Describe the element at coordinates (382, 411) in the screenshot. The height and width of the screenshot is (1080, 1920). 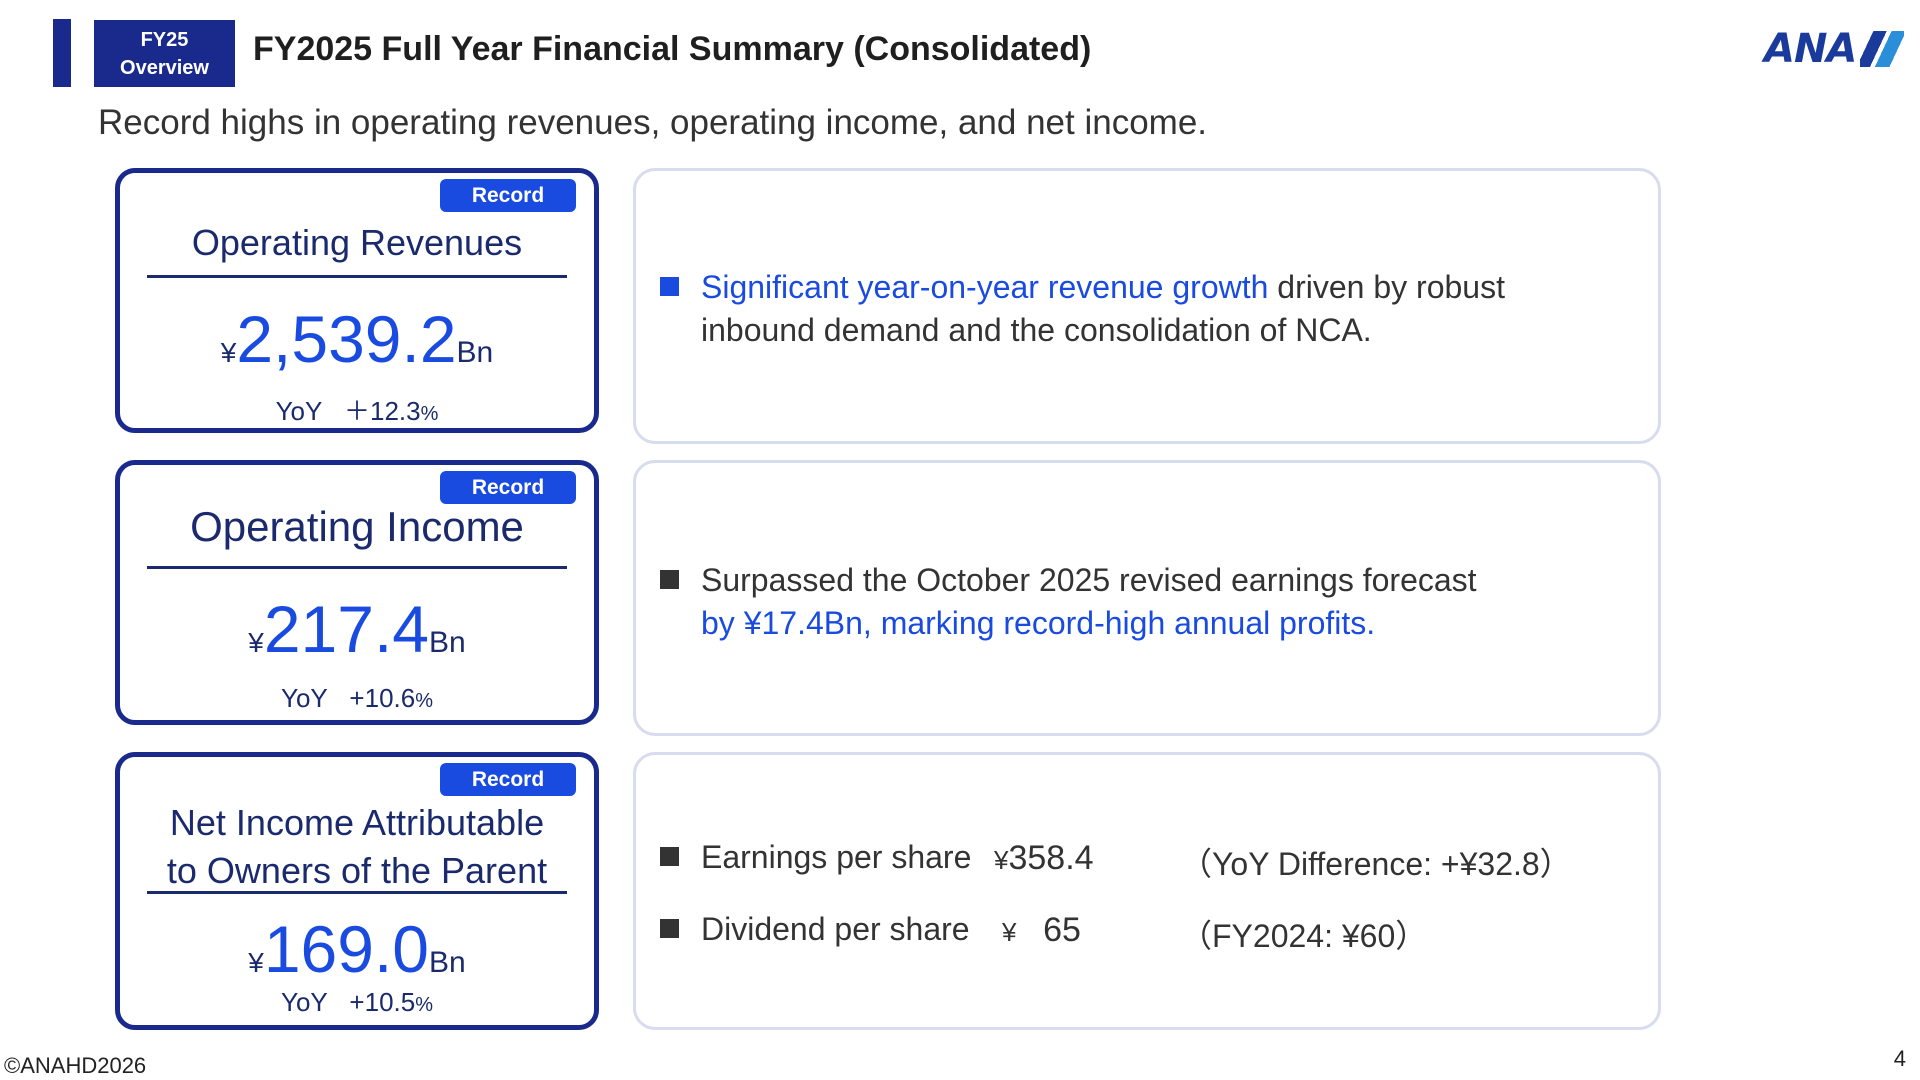
I see `kpi-yoy-value: ＋12.3` at that location.